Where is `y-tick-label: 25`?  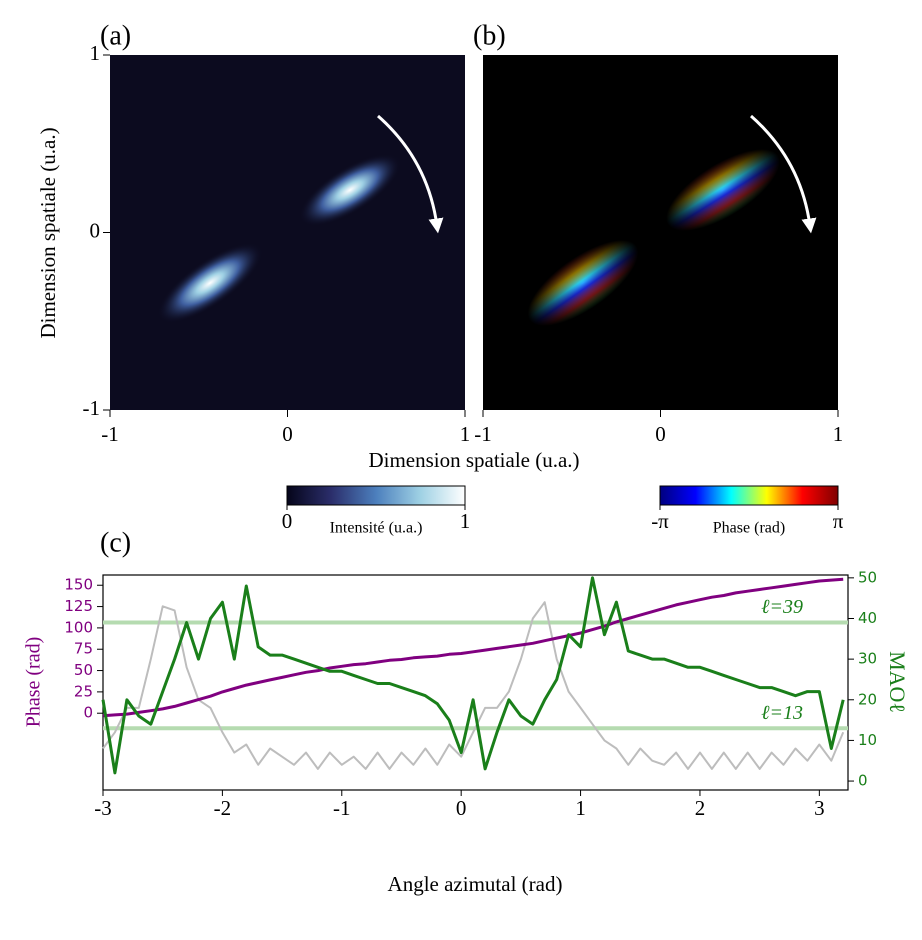 y-tick-label: 25 is located at coordinates (83, 691).